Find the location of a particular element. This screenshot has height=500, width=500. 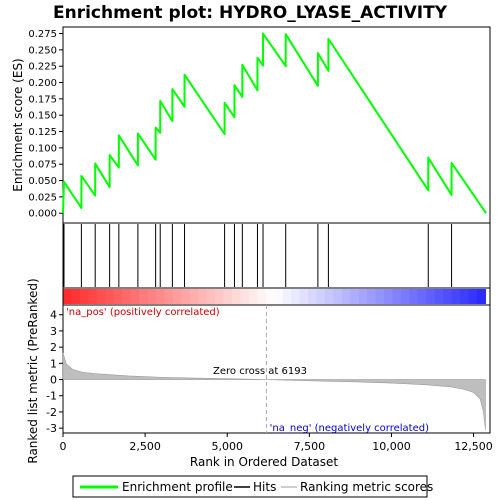

es-y-tick-label: 0.200 is located at coordinates (42, 83).